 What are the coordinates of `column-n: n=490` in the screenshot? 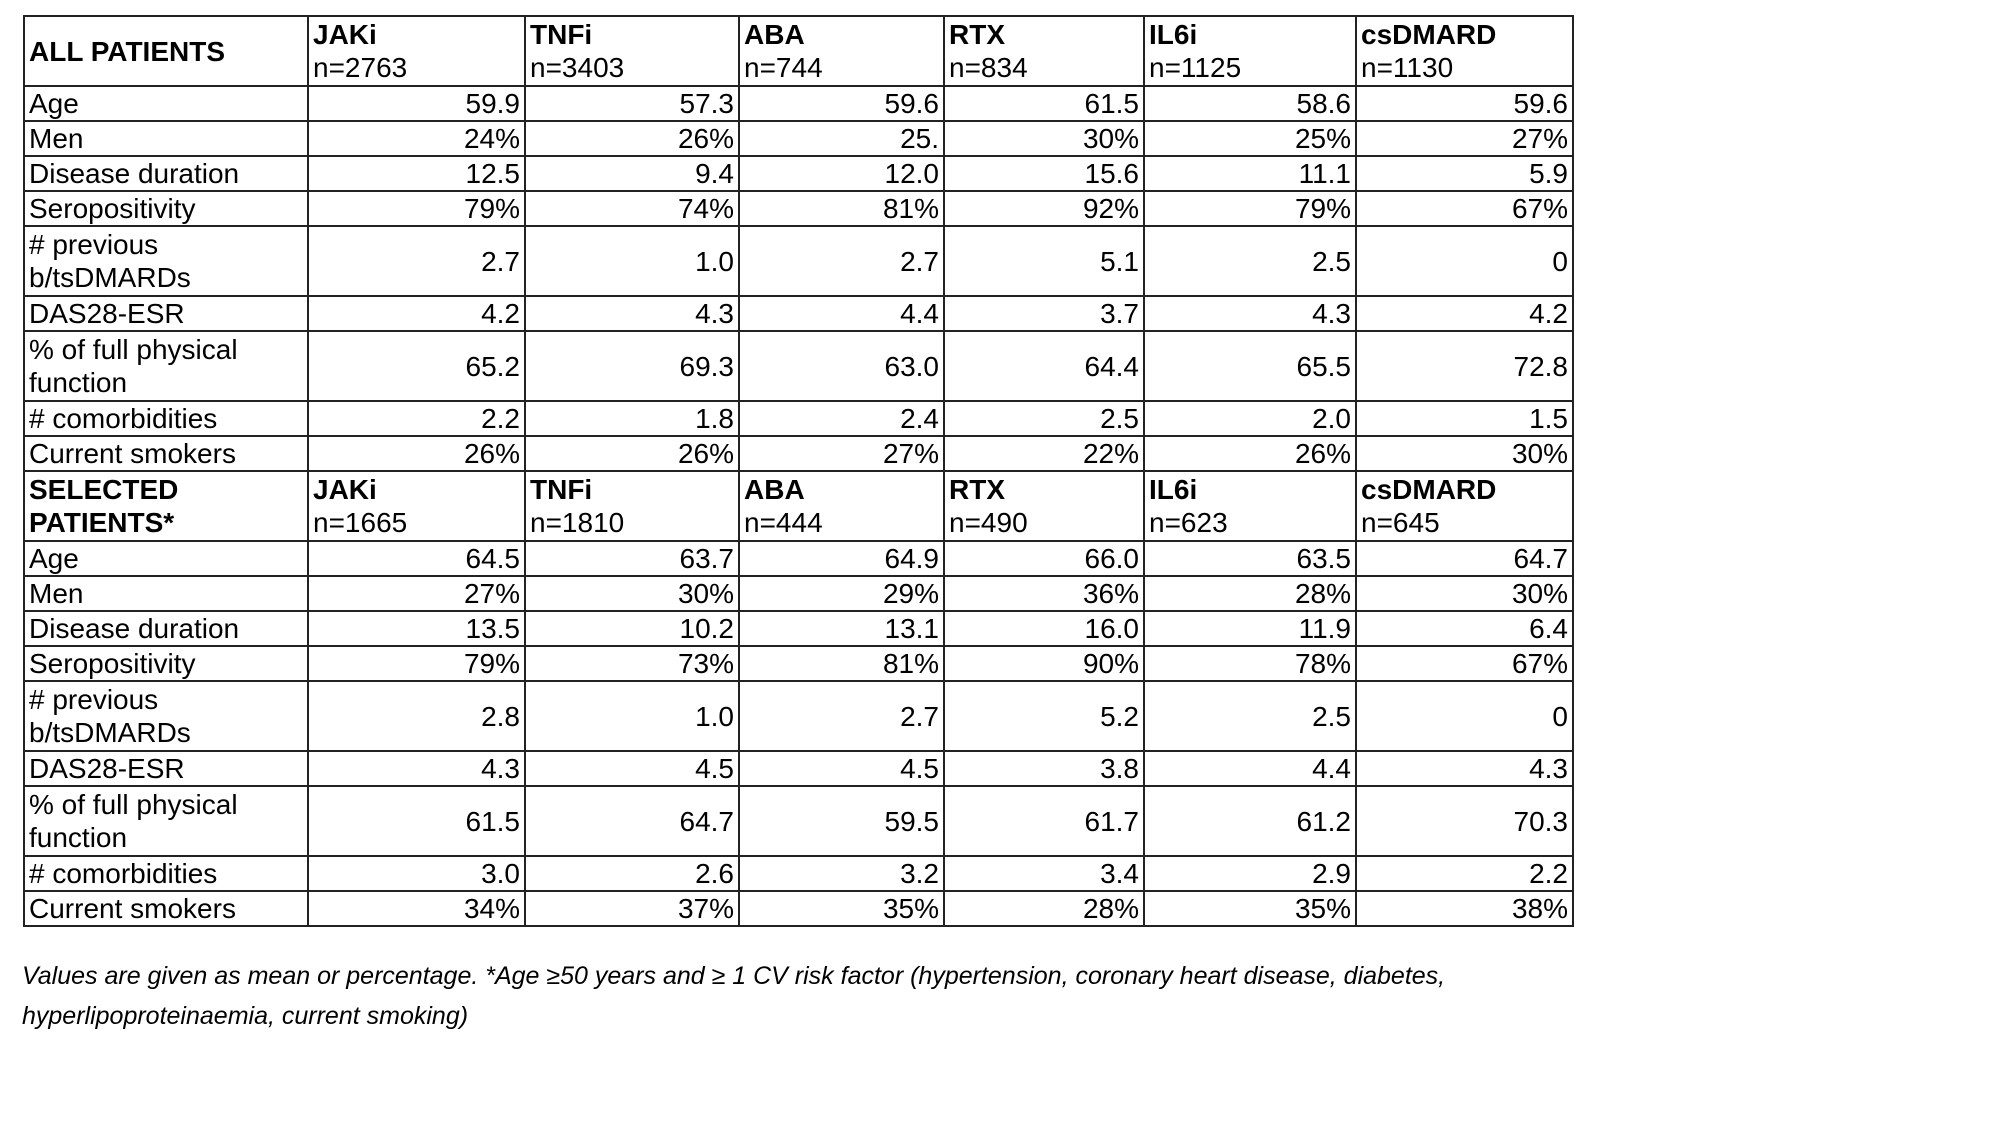 It's located at (988, 522).